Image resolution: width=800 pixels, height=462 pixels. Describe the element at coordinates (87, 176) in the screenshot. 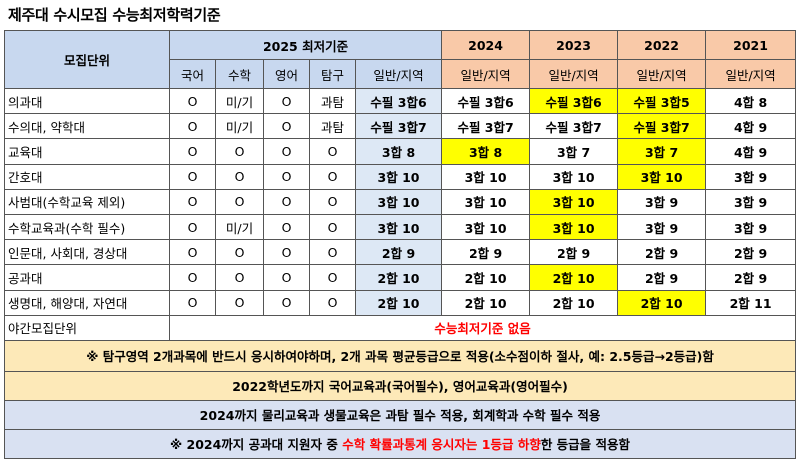

I see `unit-cell: 간호대` at that location.